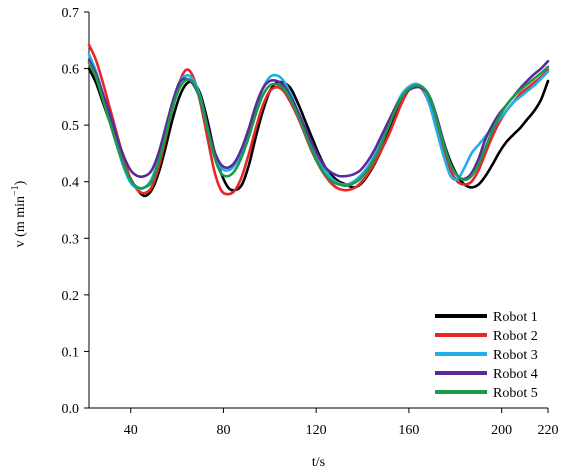  I want to click on x-tick-label: 200, so click(501, 430).